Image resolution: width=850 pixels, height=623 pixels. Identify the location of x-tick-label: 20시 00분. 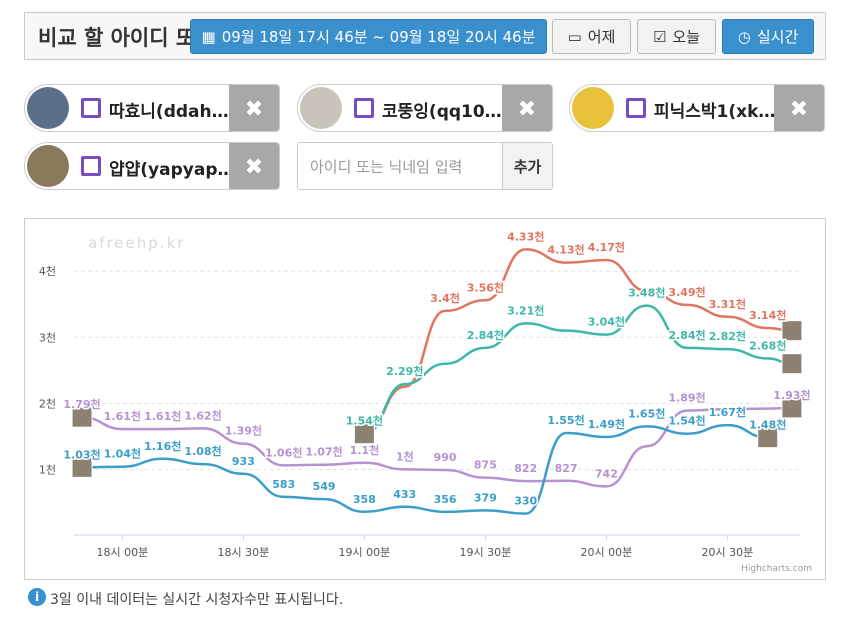
(607, 552).